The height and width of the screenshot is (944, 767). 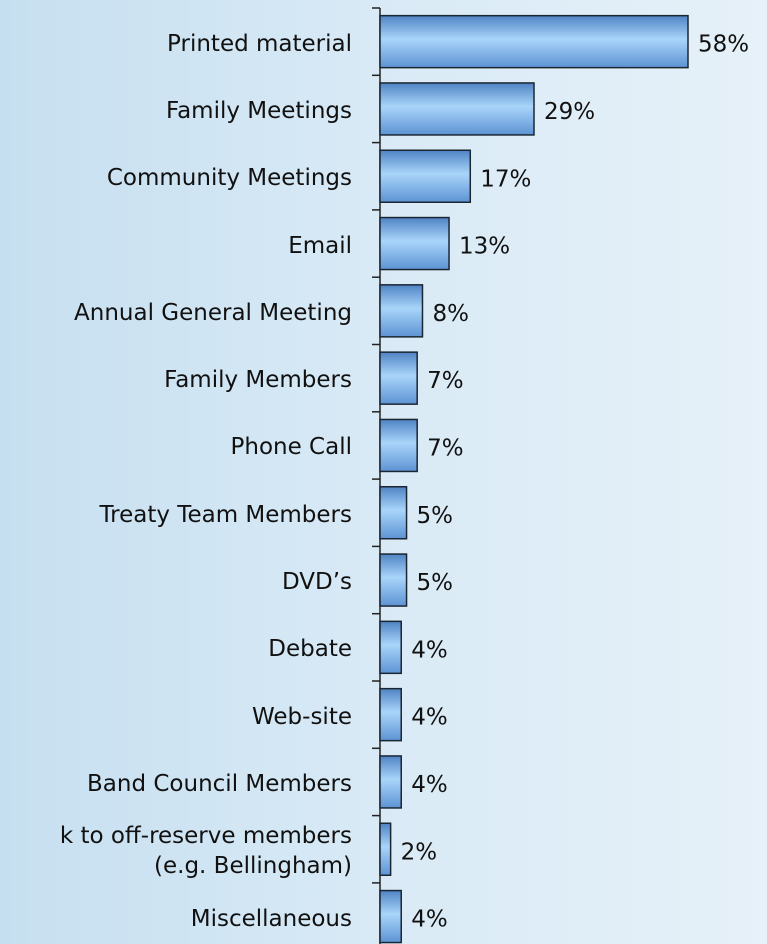 I want to click on value-label: 8%, so click(x=450, y=314).